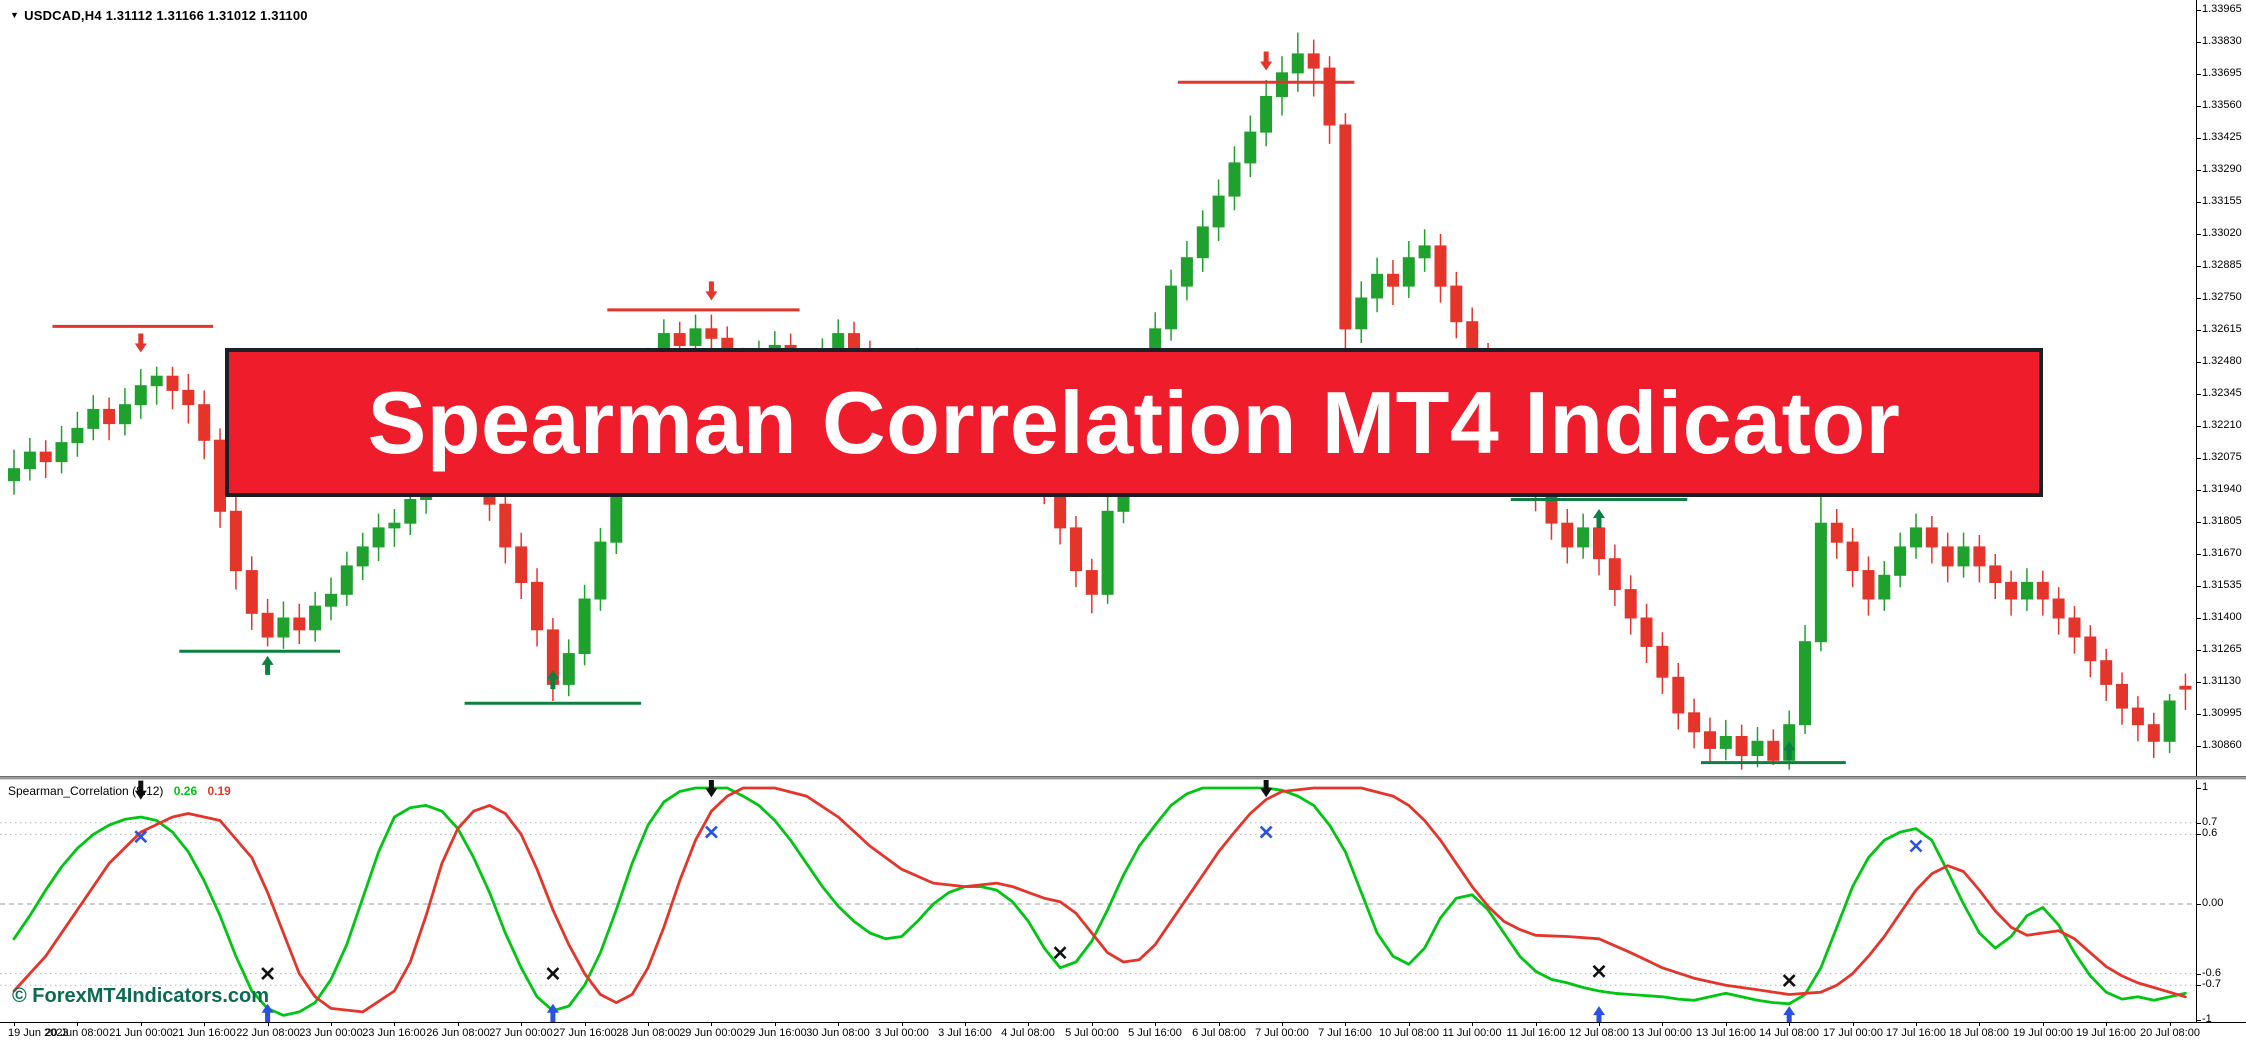  What do you see at coordinates (1979, 1033) in the screenshot?
I see `time-axis-label: 18 Jul 08:00` at bounding box center [1979, 1033].